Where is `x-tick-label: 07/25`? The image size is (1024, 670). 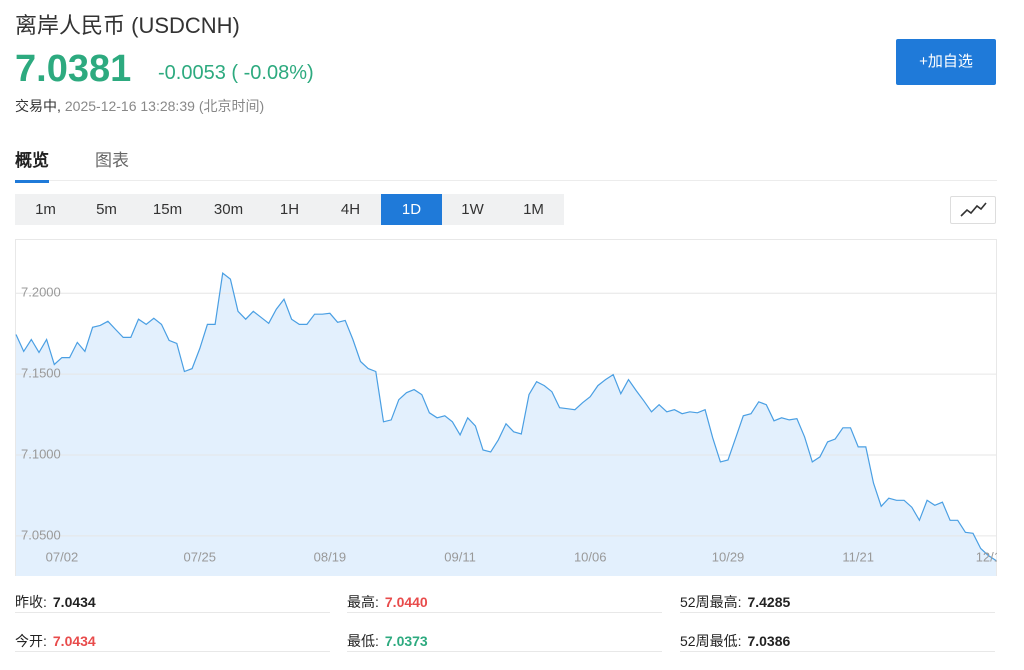
x-tick-label: 07/25 is located at coordinates (199, 556).